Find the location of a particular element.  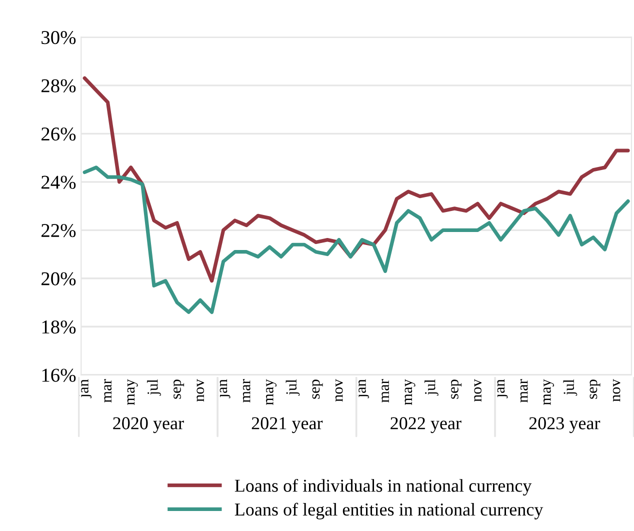

text: 2020 year is located at coordinates (148, 425).